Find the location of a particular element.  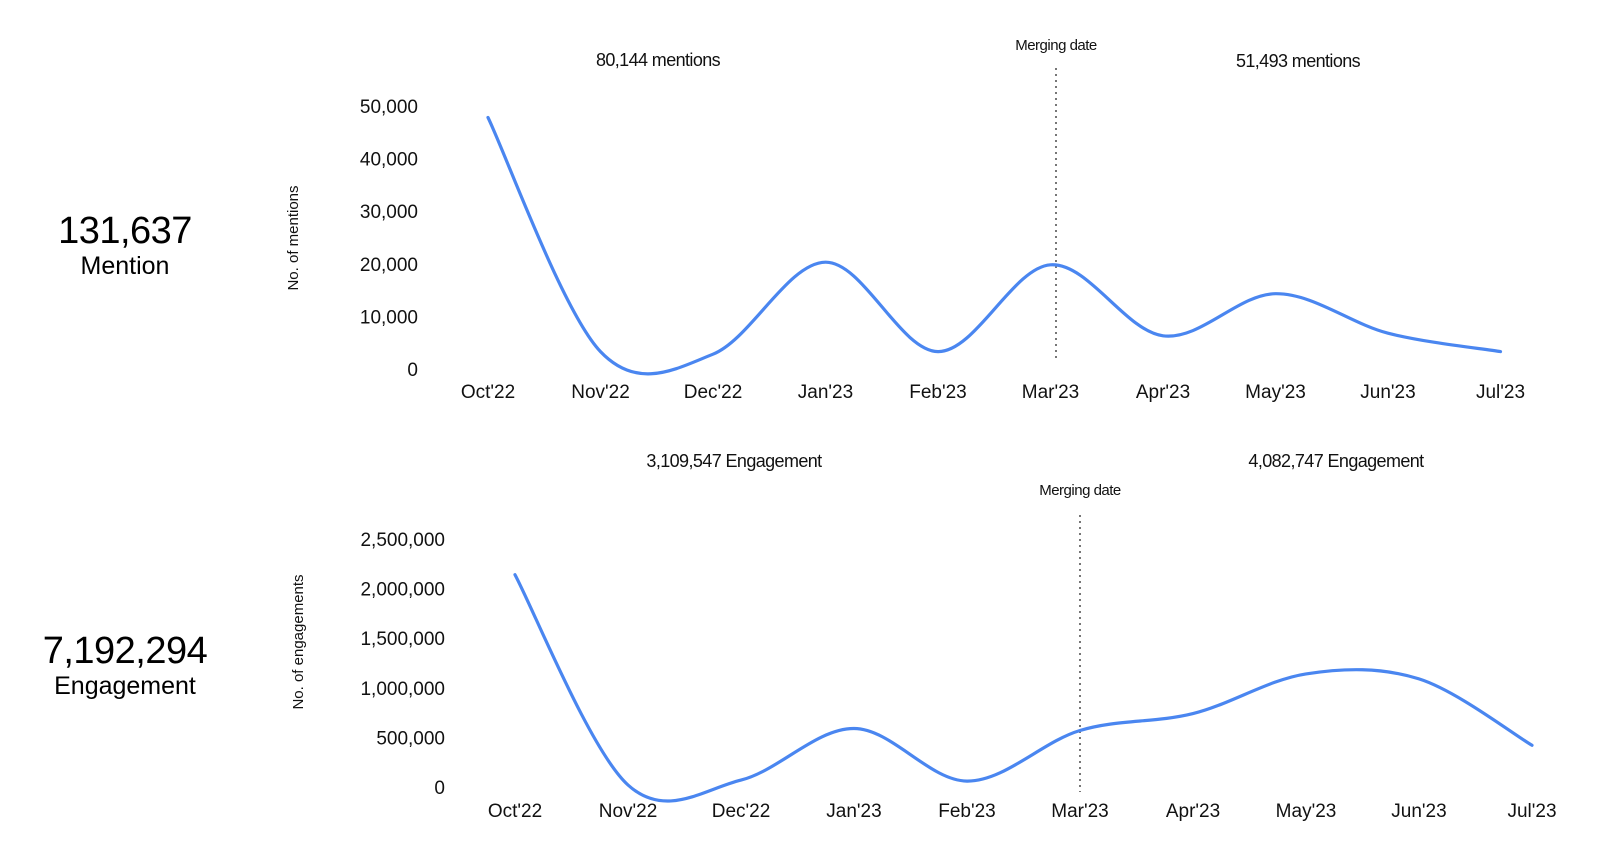

mentions-y-tick-label: 50,000 is located at coordinates (389, 107).